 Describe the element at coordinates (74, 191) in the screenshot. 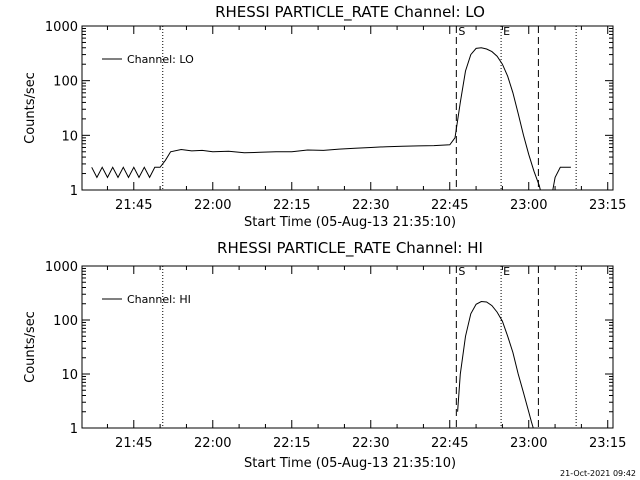

I see `chart0-y-tick-label: 1` at that location.